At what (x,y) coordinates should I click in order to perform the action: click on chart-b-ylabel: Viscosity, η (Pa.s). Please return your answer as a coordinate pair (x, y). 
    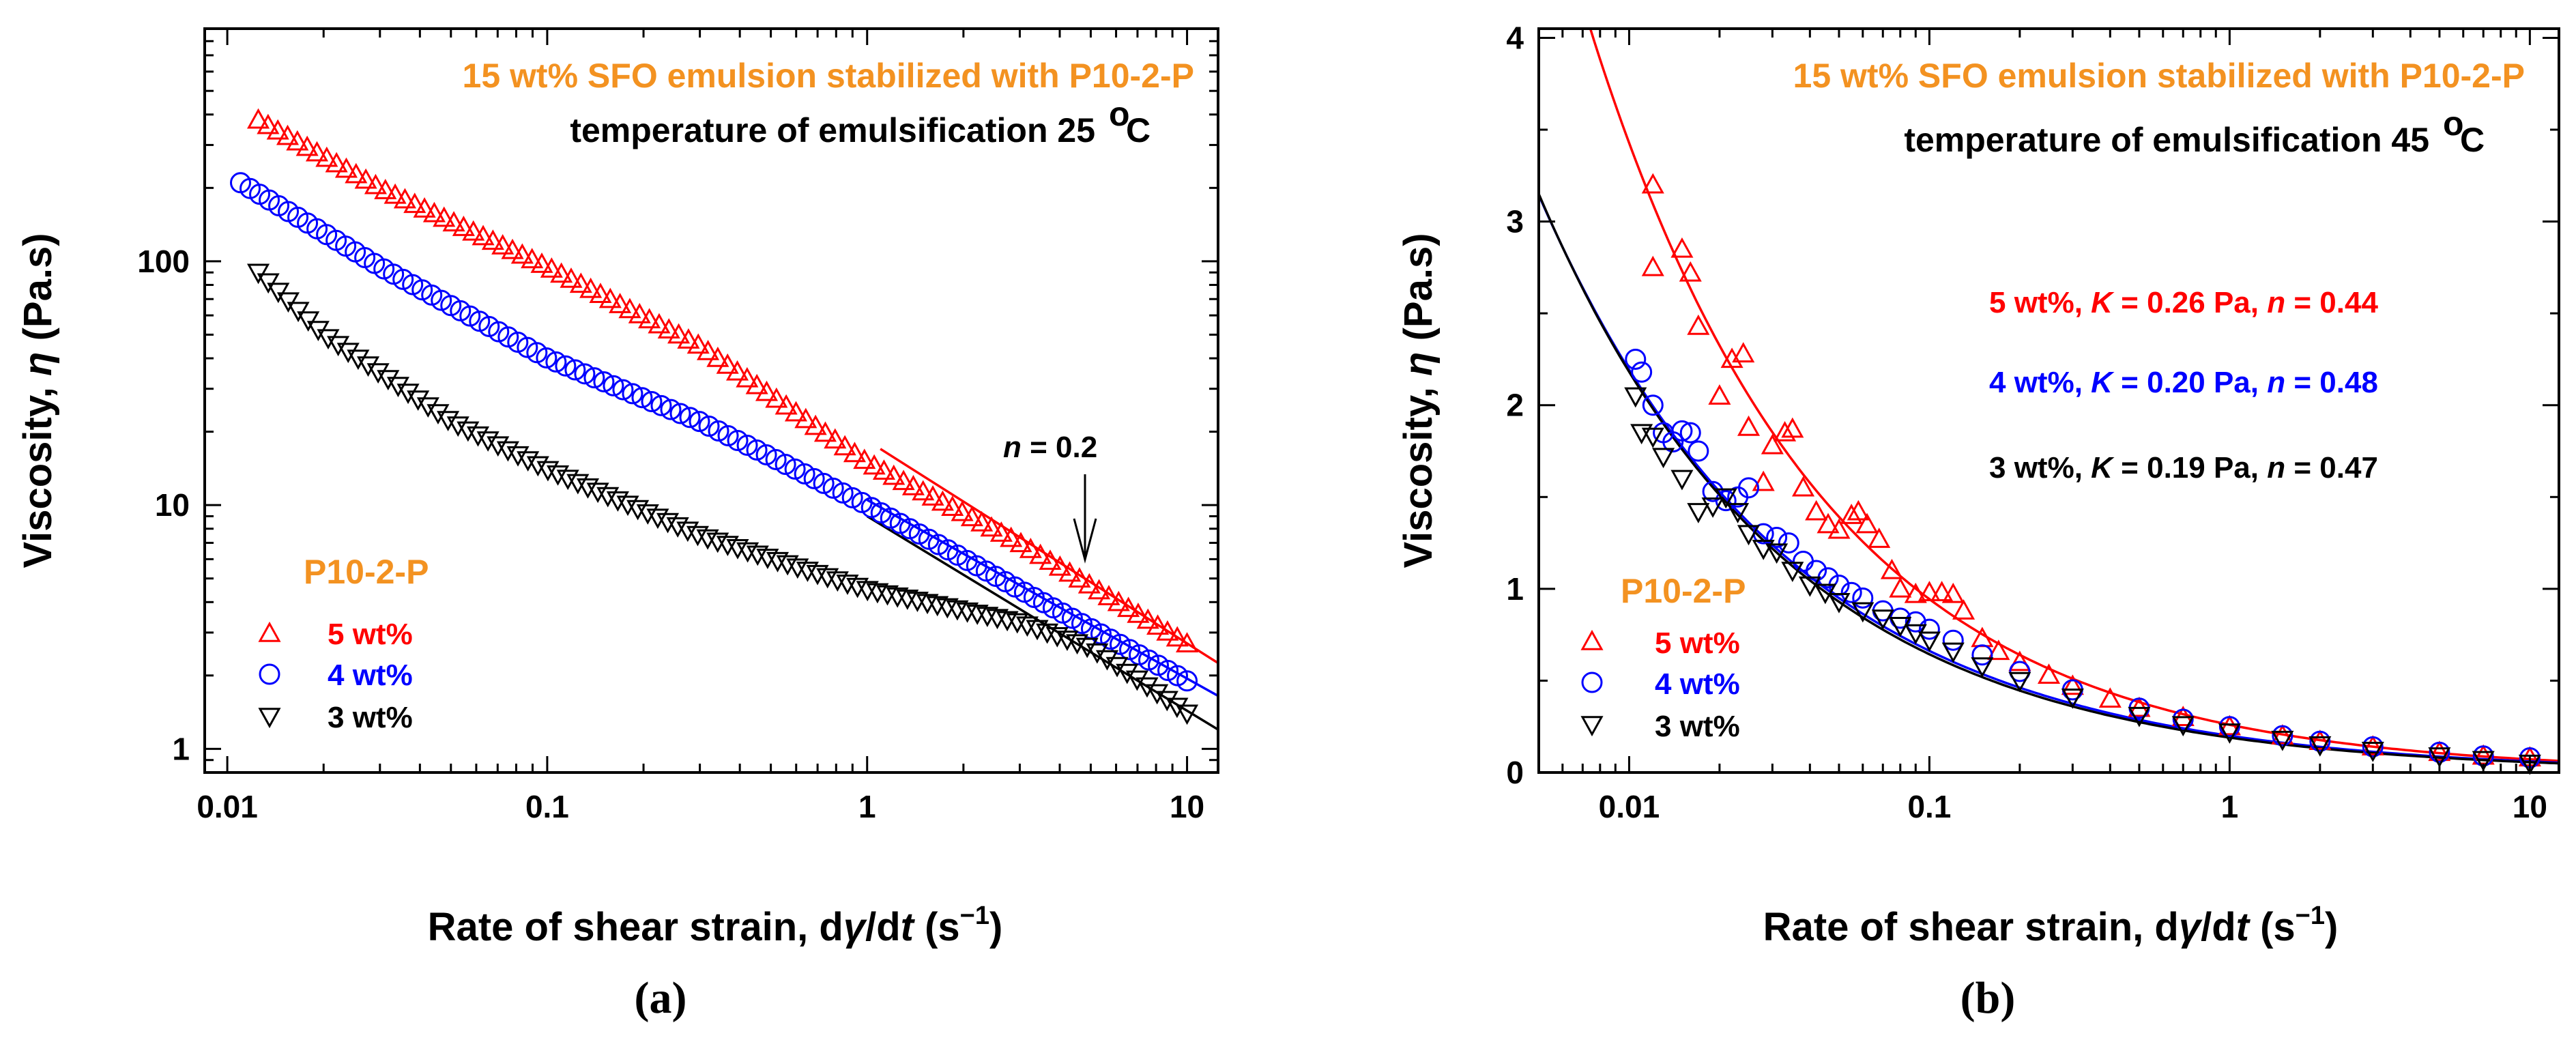
    Looking at the image, I should click on (1418, 400).